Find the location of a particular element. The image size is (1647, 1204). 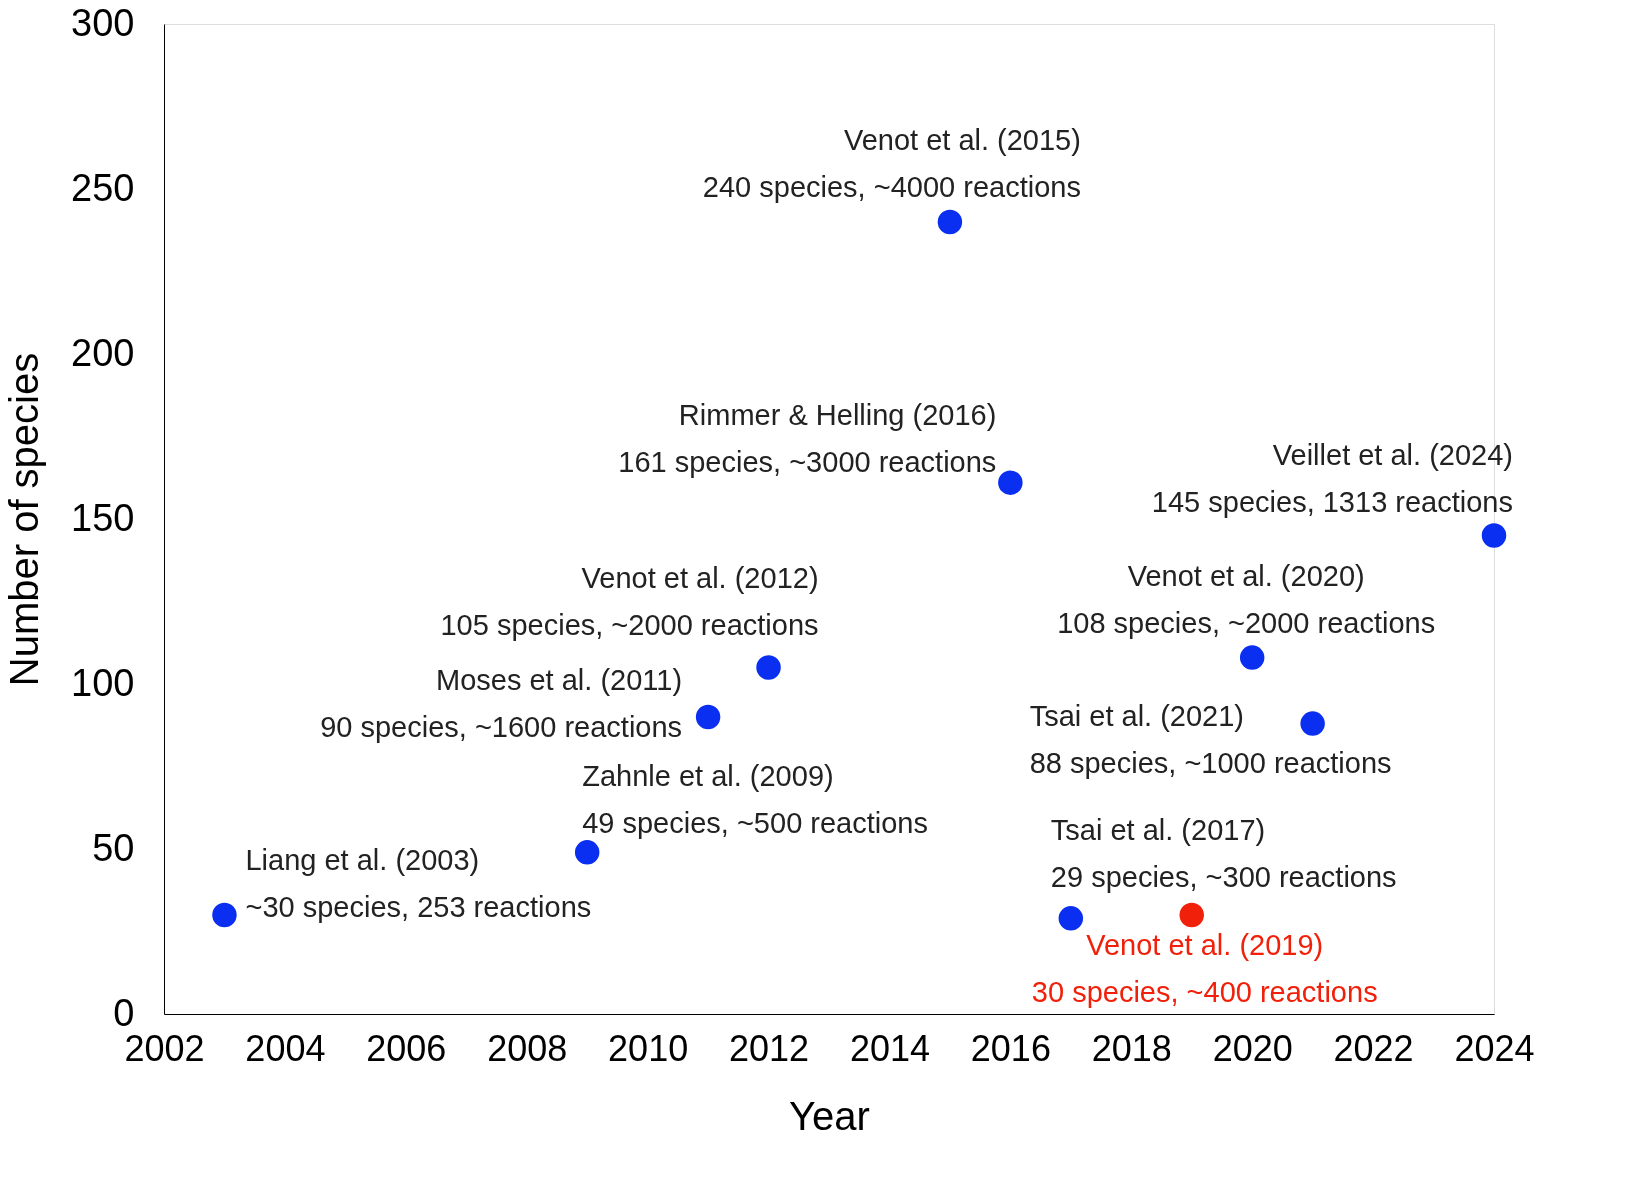

y-tick-label: 200 is located at coordinates (103, 352).